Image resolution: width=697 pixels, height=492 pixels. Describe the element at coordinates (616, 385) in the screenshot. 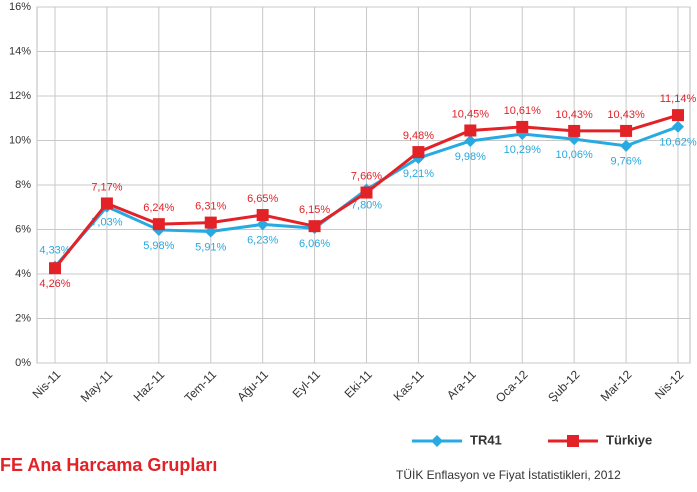

I see `x-tick-label: Mar-12` at that location.